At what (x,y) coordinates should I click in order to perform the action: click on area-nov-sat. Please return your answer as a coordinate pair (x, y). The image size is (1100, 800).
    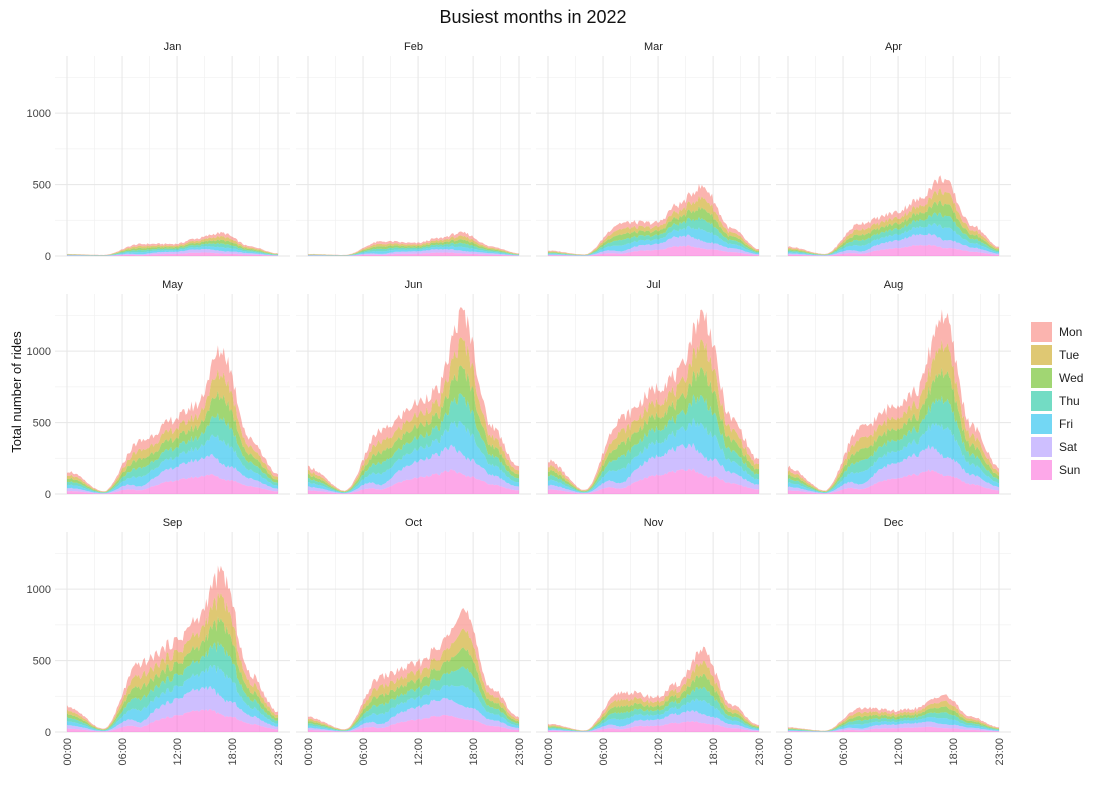
    Looking at the image, I should click on (653, 721).